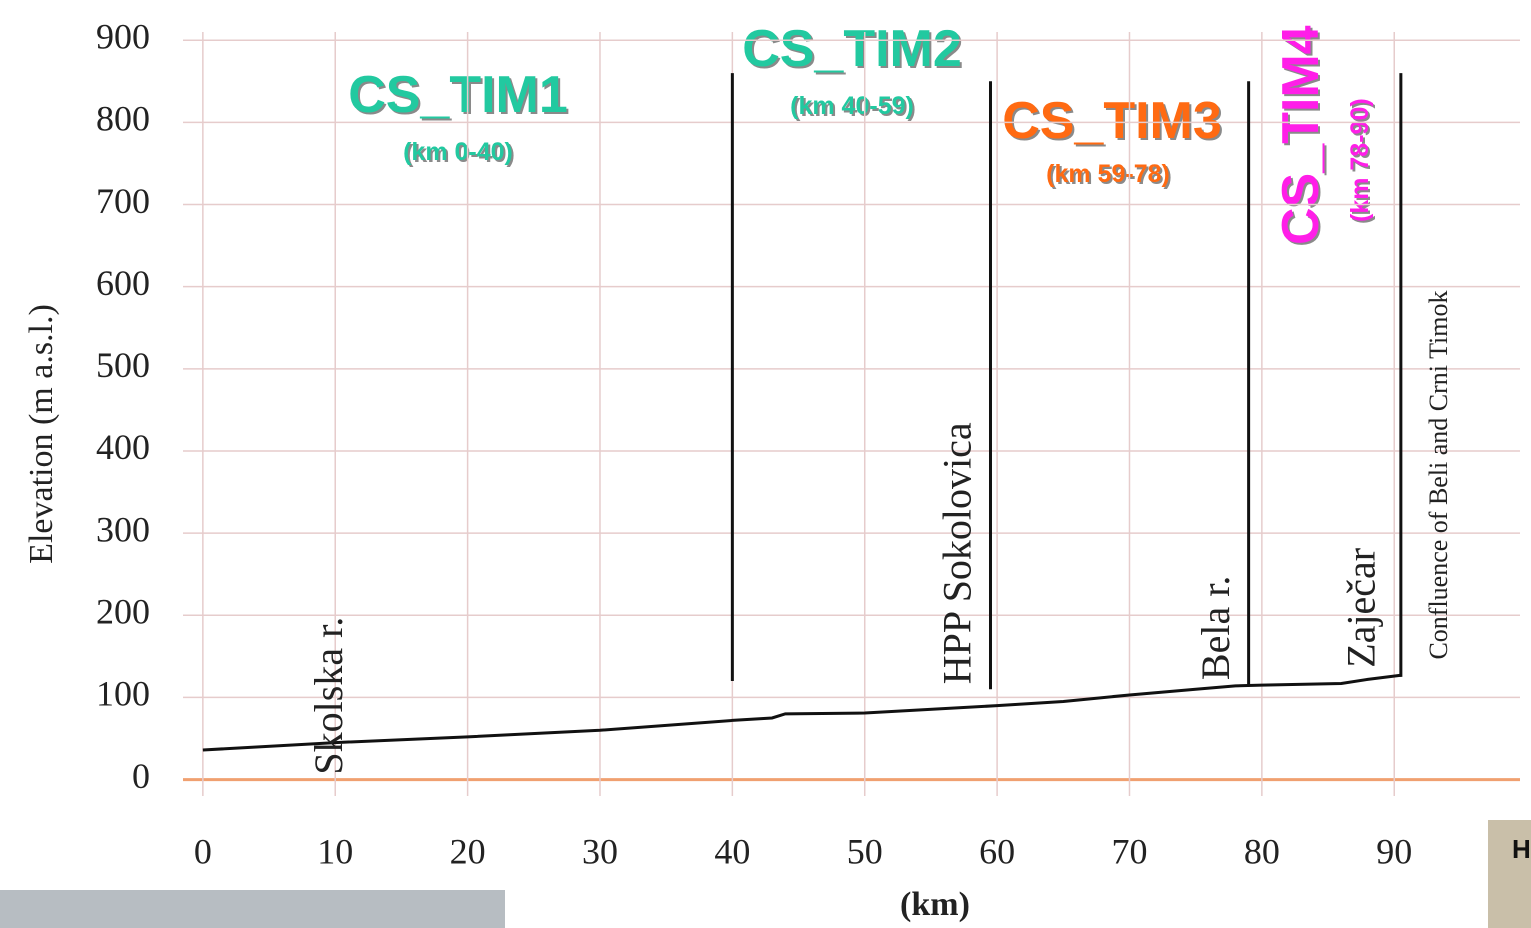  What do you see at coordinates (123, 283) in the screenshot?
I see `y-tick-label: 600` at bounding box center [123, 283].